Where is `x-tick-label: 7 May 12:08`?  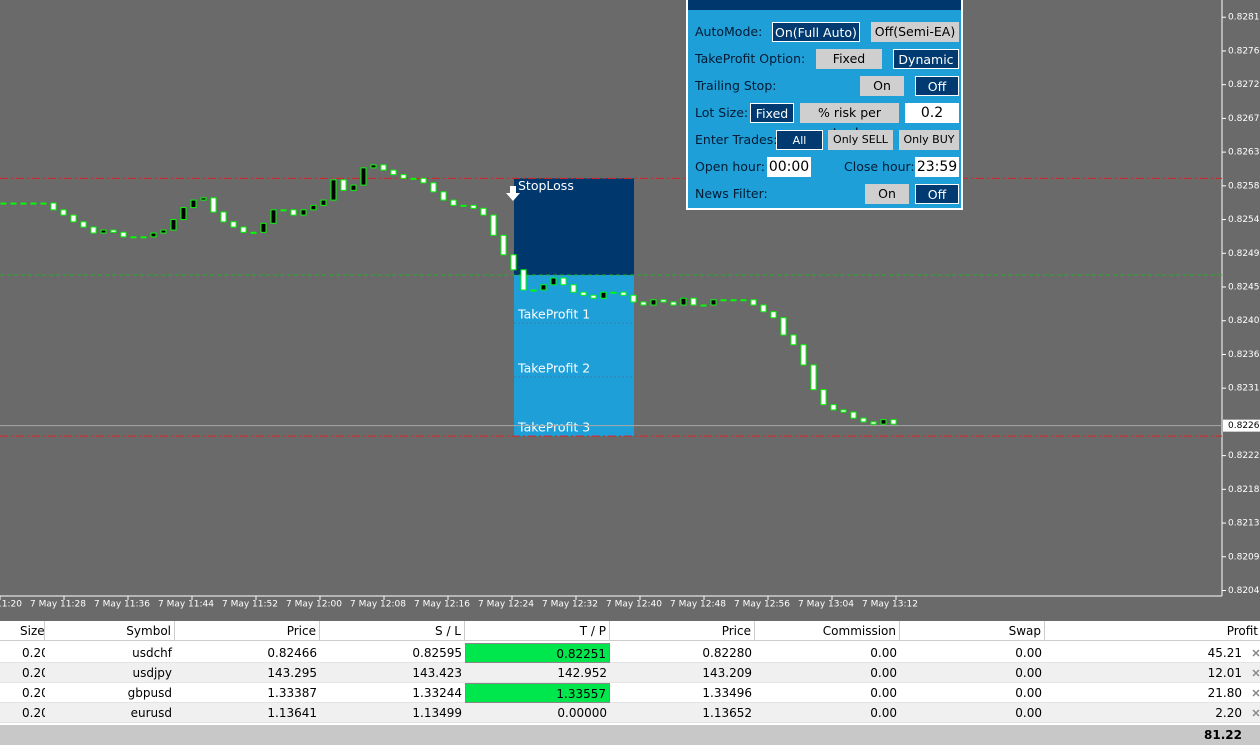 x-tick-label: 7 May 12:08 is located at coordinates (378, 605).